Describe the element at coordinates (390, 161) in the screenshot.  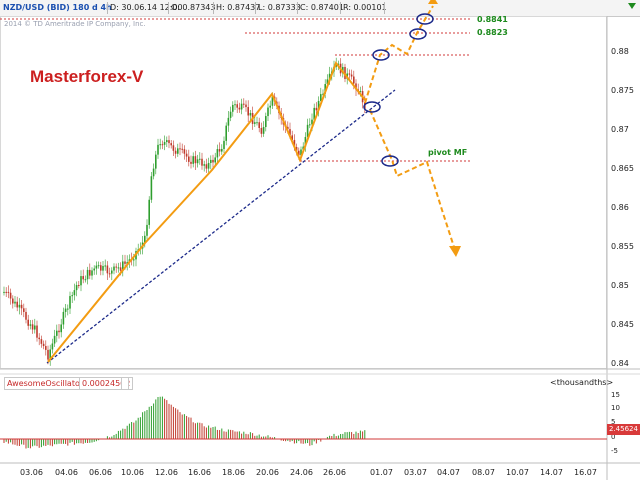
I see `pivot-circle-icon` at that location.